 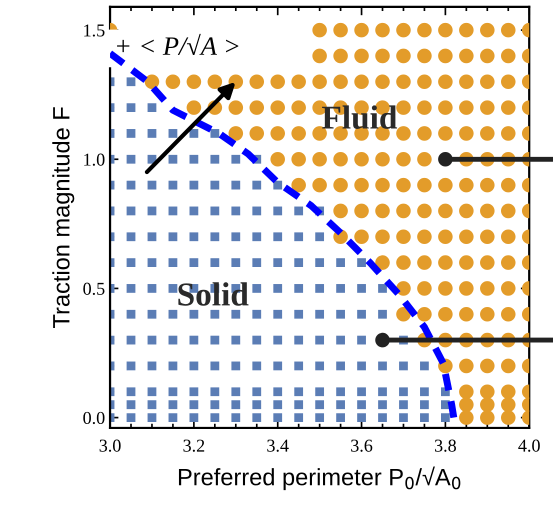 What do you see at coordinates (94, 30) in the screenshot?
I see `y-tick-label: 1.5` at bounding box center [94, 30].